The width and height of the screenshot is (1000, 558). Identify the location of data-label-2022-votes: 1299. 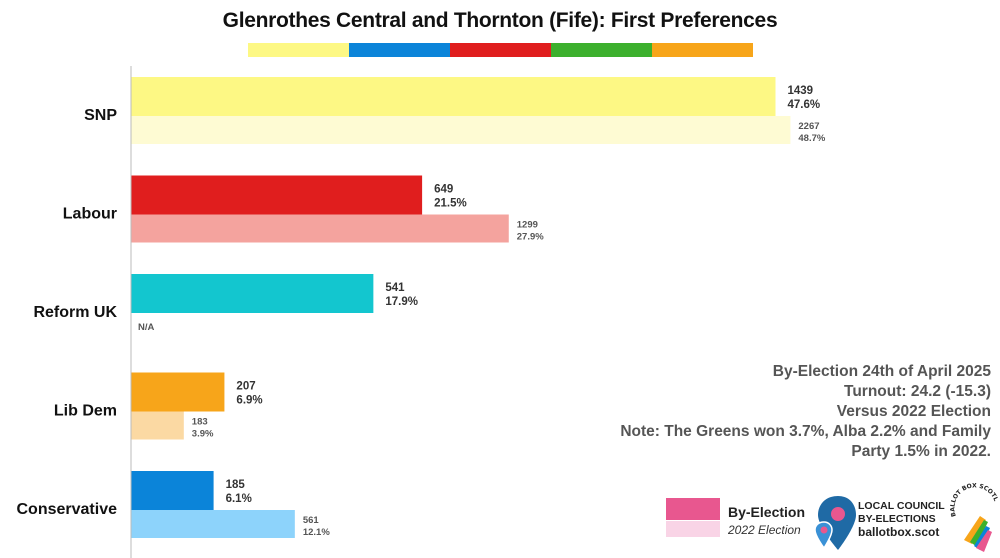
(527, 225).